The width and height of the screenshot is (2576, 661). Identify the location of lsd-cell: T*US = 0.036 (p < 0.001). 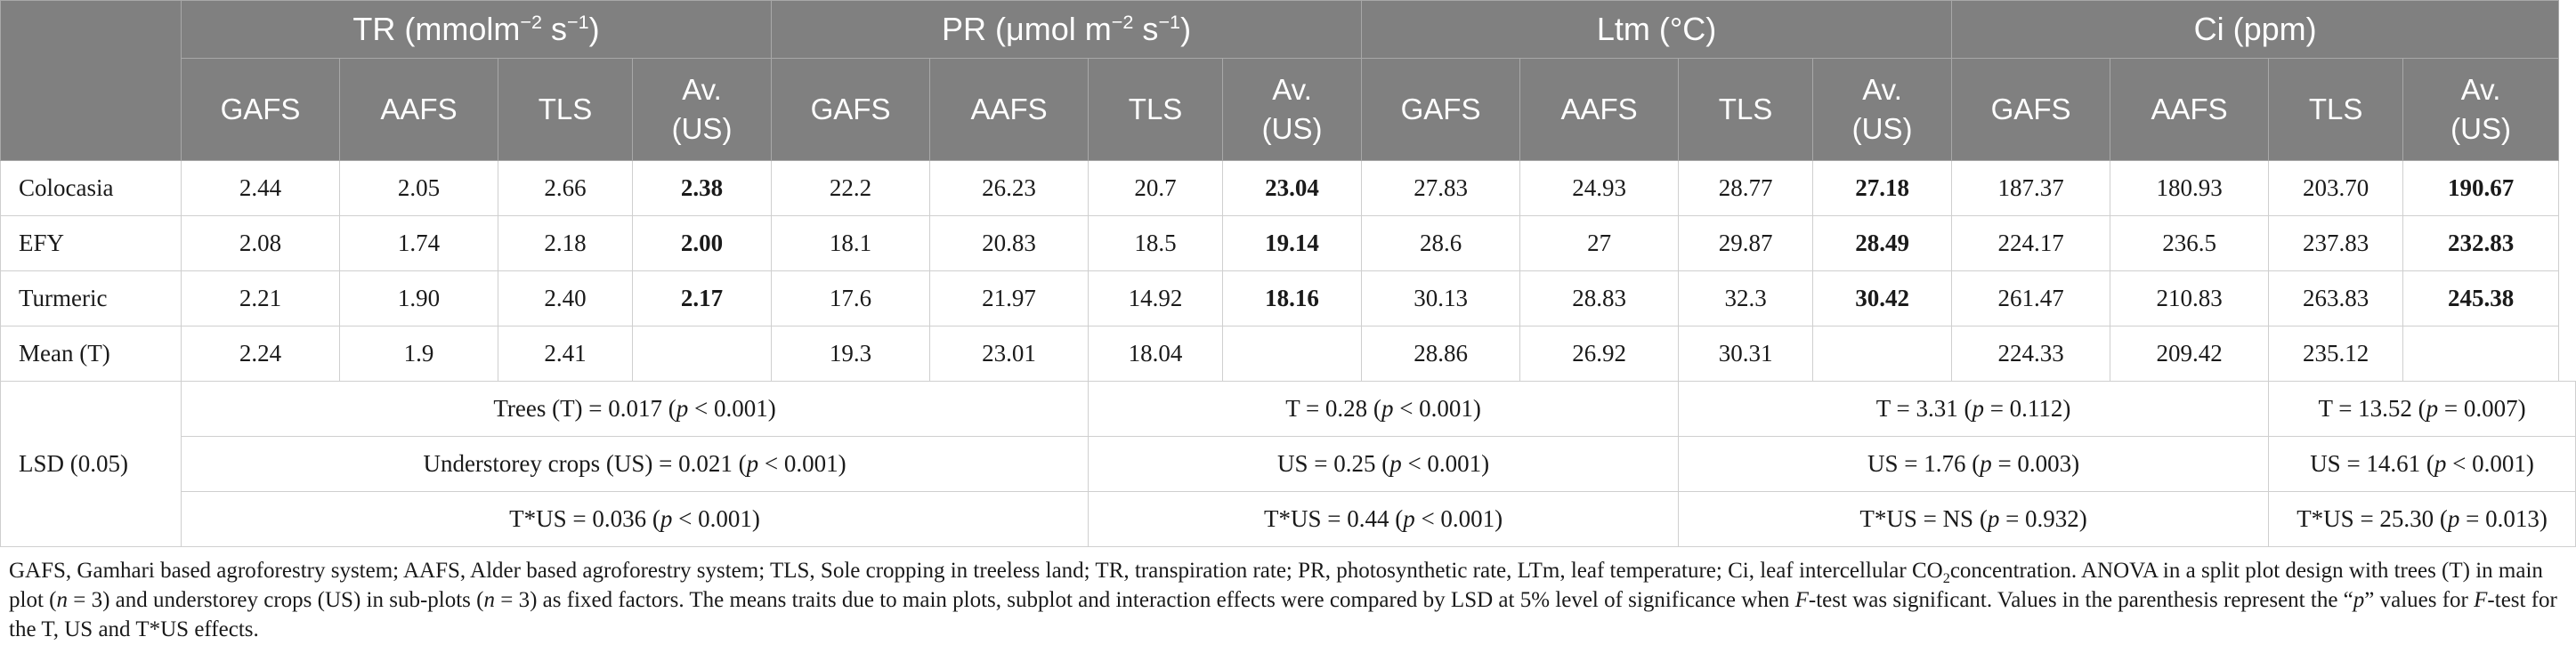
(635, 519).